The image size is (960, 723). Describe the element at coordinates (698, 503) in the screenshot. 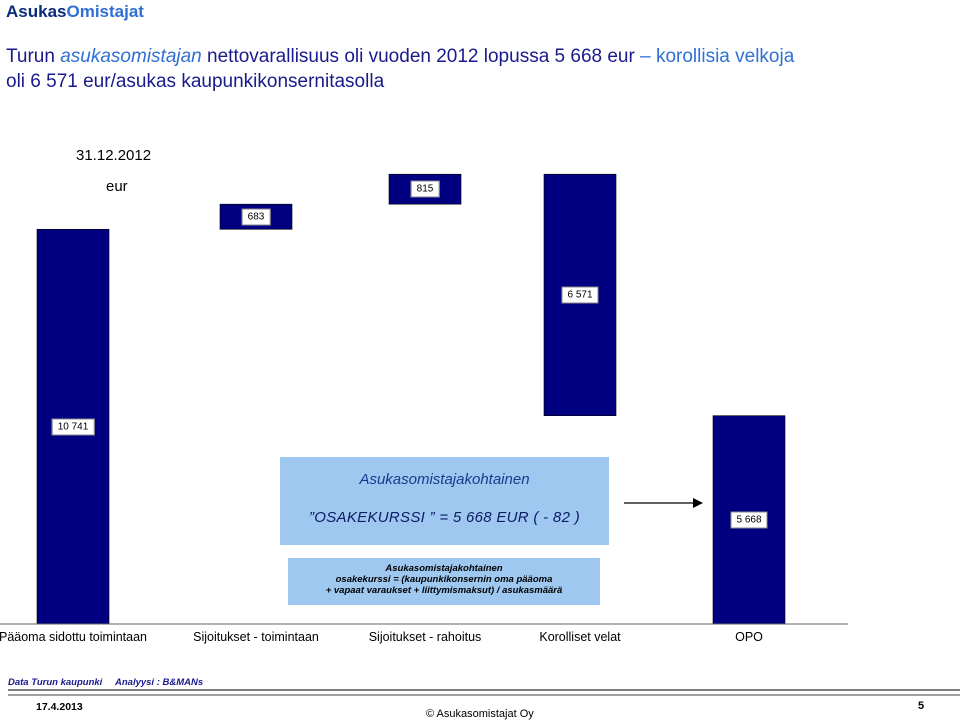

I see `arrow-head` at that location.